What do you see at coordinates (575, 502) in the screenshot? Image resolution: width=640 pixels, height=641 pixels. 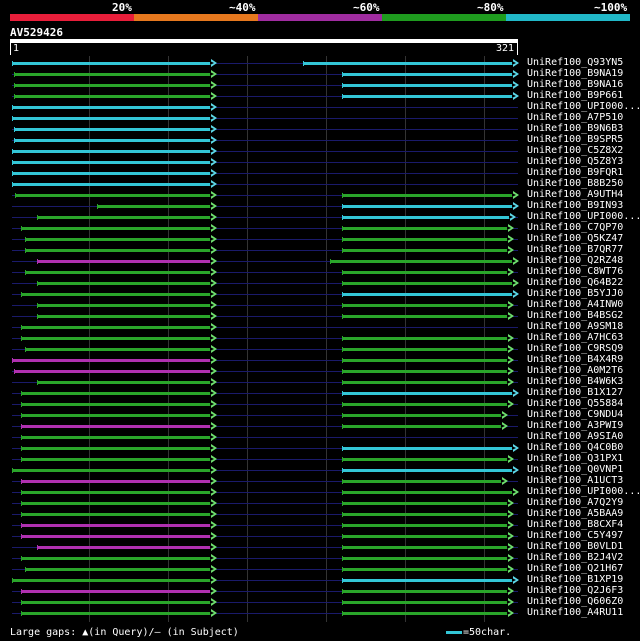 I see `hit-name-link: UniRef100_A7Q2Y9` at bounding box center [575, 502].